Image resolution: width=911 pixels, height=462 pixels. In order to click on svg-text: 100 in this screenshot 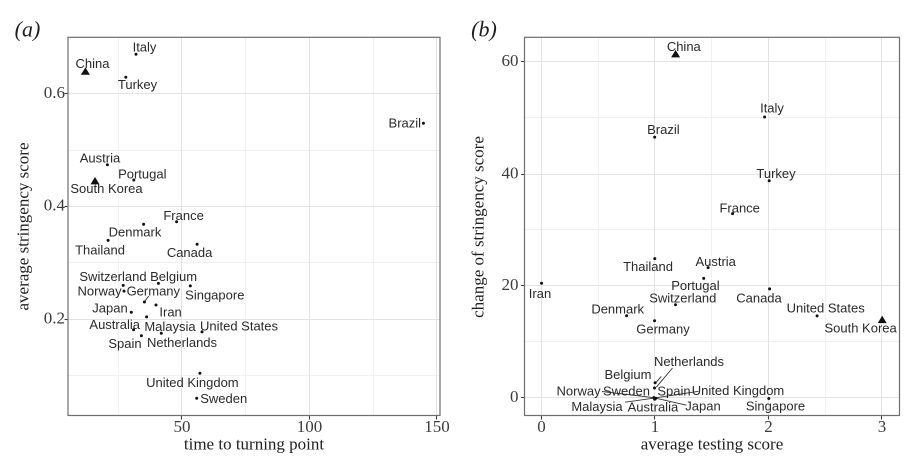, I will do `click(310, 426)`.